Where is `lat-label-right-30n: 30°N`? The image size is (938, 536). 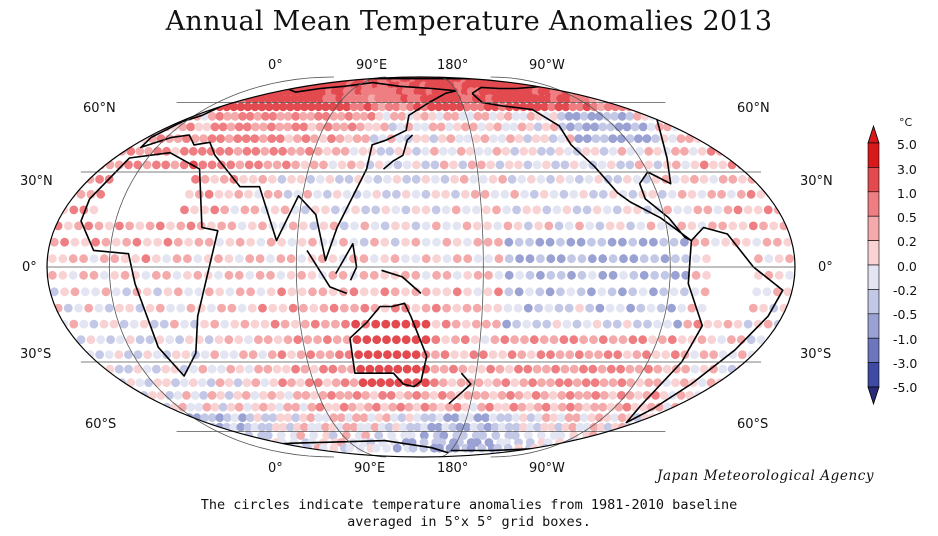
lat-label-right-30n: 30°N is located at coordinates (816, 181).